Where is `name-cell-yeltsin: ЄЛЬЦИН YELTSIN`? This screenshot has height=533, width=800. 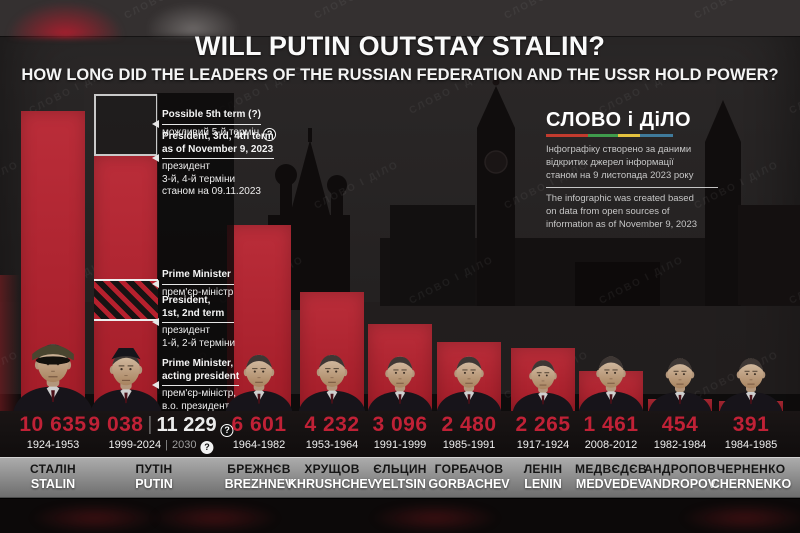 name-cell-yeltsin: ЄЛЬЦИН YELTSIN is located at coordinates (399, 476).